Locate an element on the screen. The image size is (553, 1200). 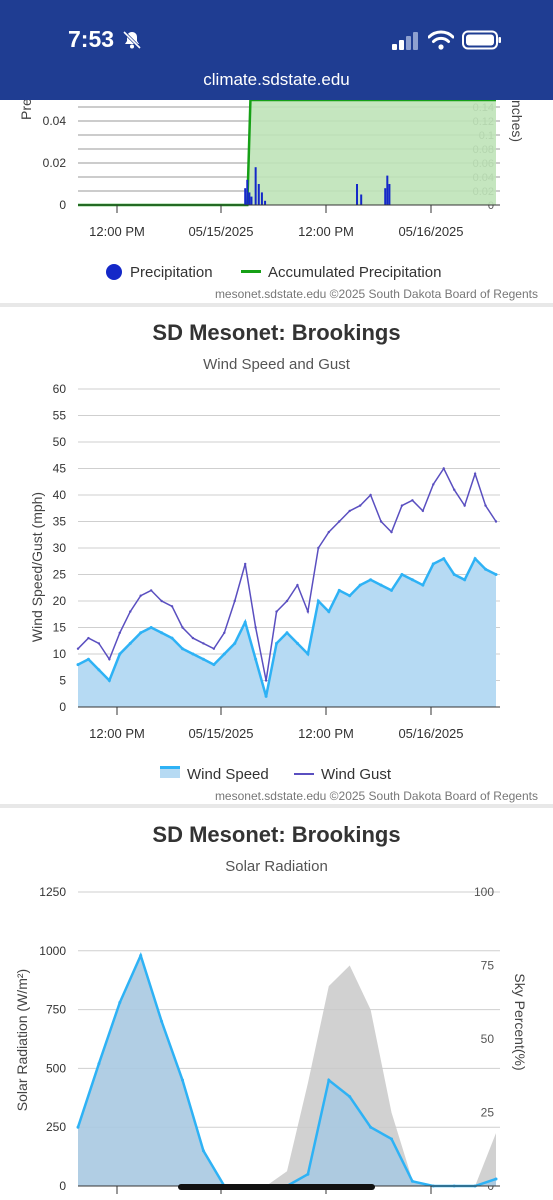
legend-precipitation-label: Precipitation is located at coordinates (171, 272).